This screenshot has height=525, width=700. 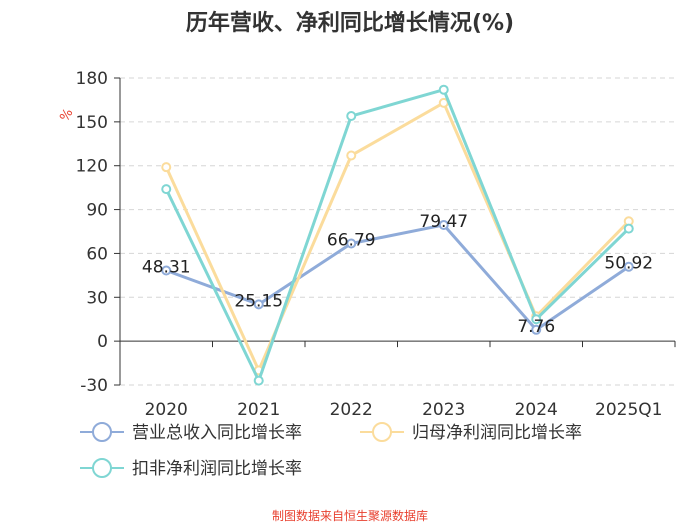 I want to click on y-tick-label: 30, so click(x=97, y=298).